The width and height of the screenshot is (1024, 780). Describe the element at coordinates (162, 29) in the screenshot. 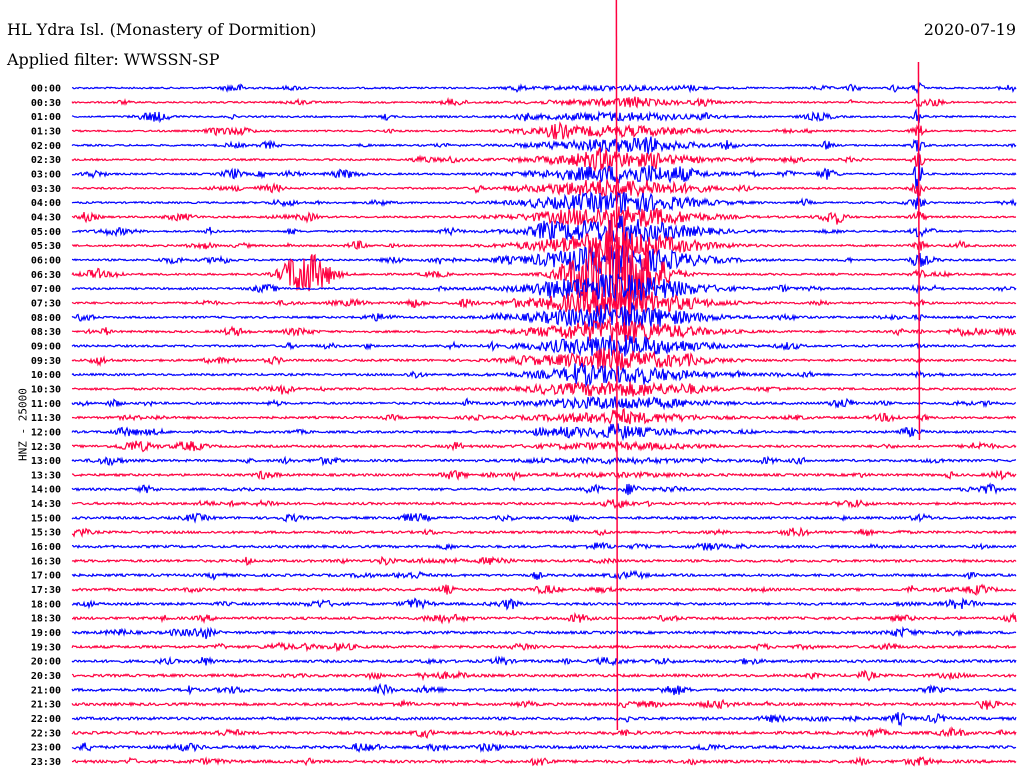

I see `station-title: HL Ydra Isl. (Monastery of Dormition)` at that location.